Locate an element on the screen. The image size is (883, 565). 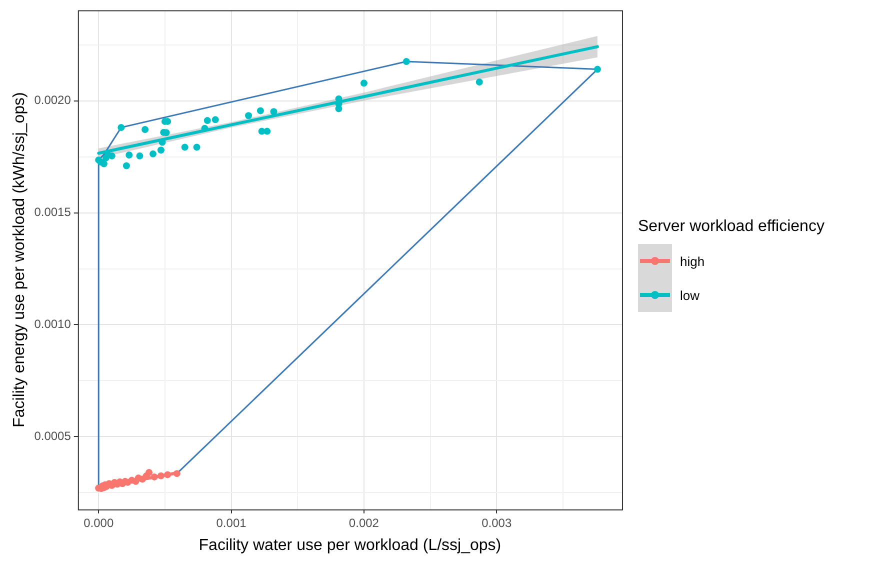
legend-label: high is located at coordinates (692, 261).